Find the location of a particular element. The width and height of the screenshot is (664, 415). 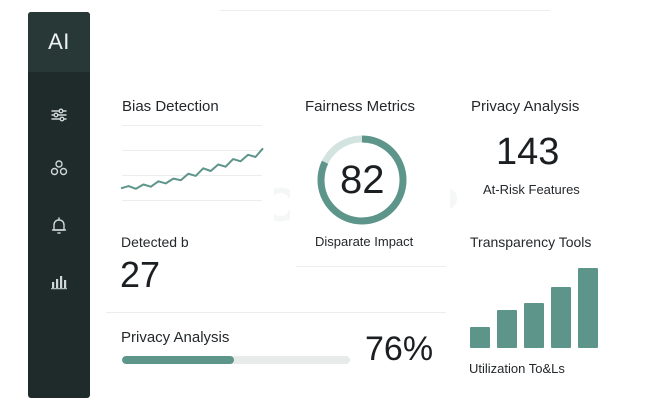

fairness-gauge is located at coordinates (362, 180).